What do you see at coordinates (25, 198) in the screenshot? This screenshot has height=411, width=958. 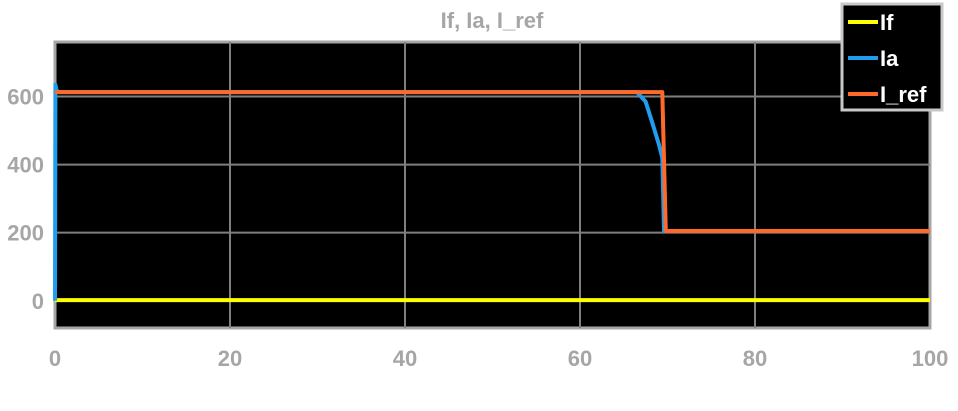 I see `y-axis-ticks: 0 200 400 600` at bounding box center [25, 198].